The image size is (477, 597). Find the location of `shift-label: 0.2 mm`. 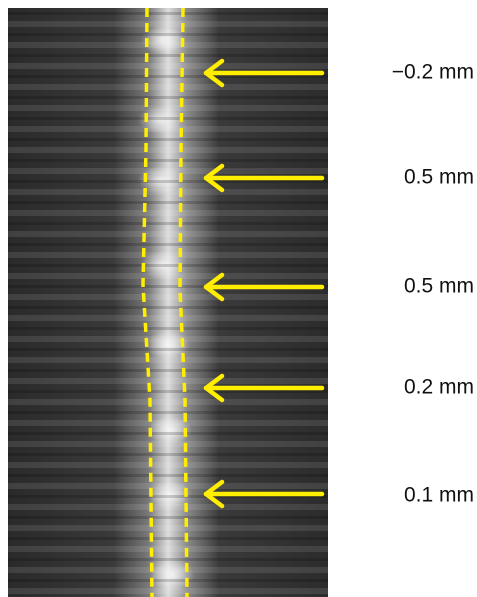

shift-label: 0.2 mm is located at coordinates (439, 387).